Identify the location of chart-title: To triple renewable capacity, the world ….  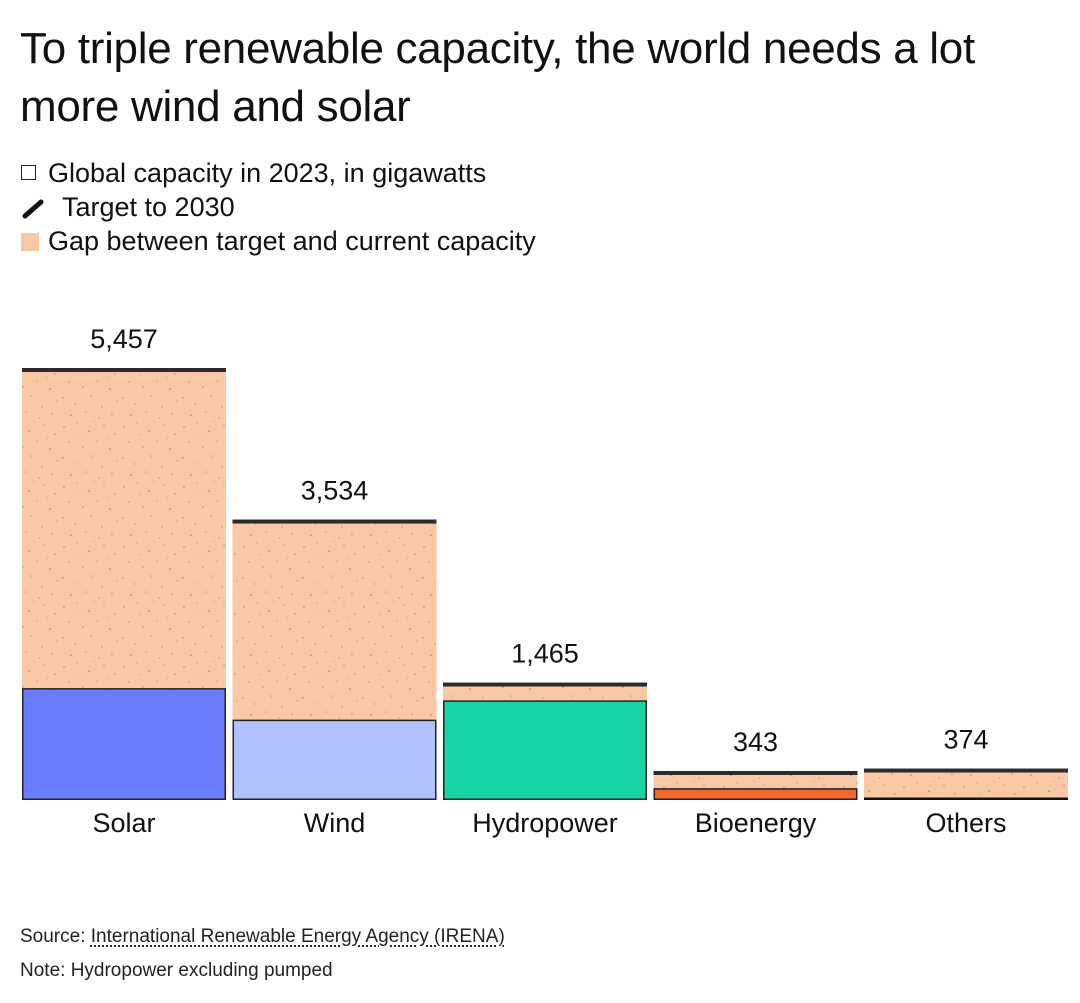
(497, 77).